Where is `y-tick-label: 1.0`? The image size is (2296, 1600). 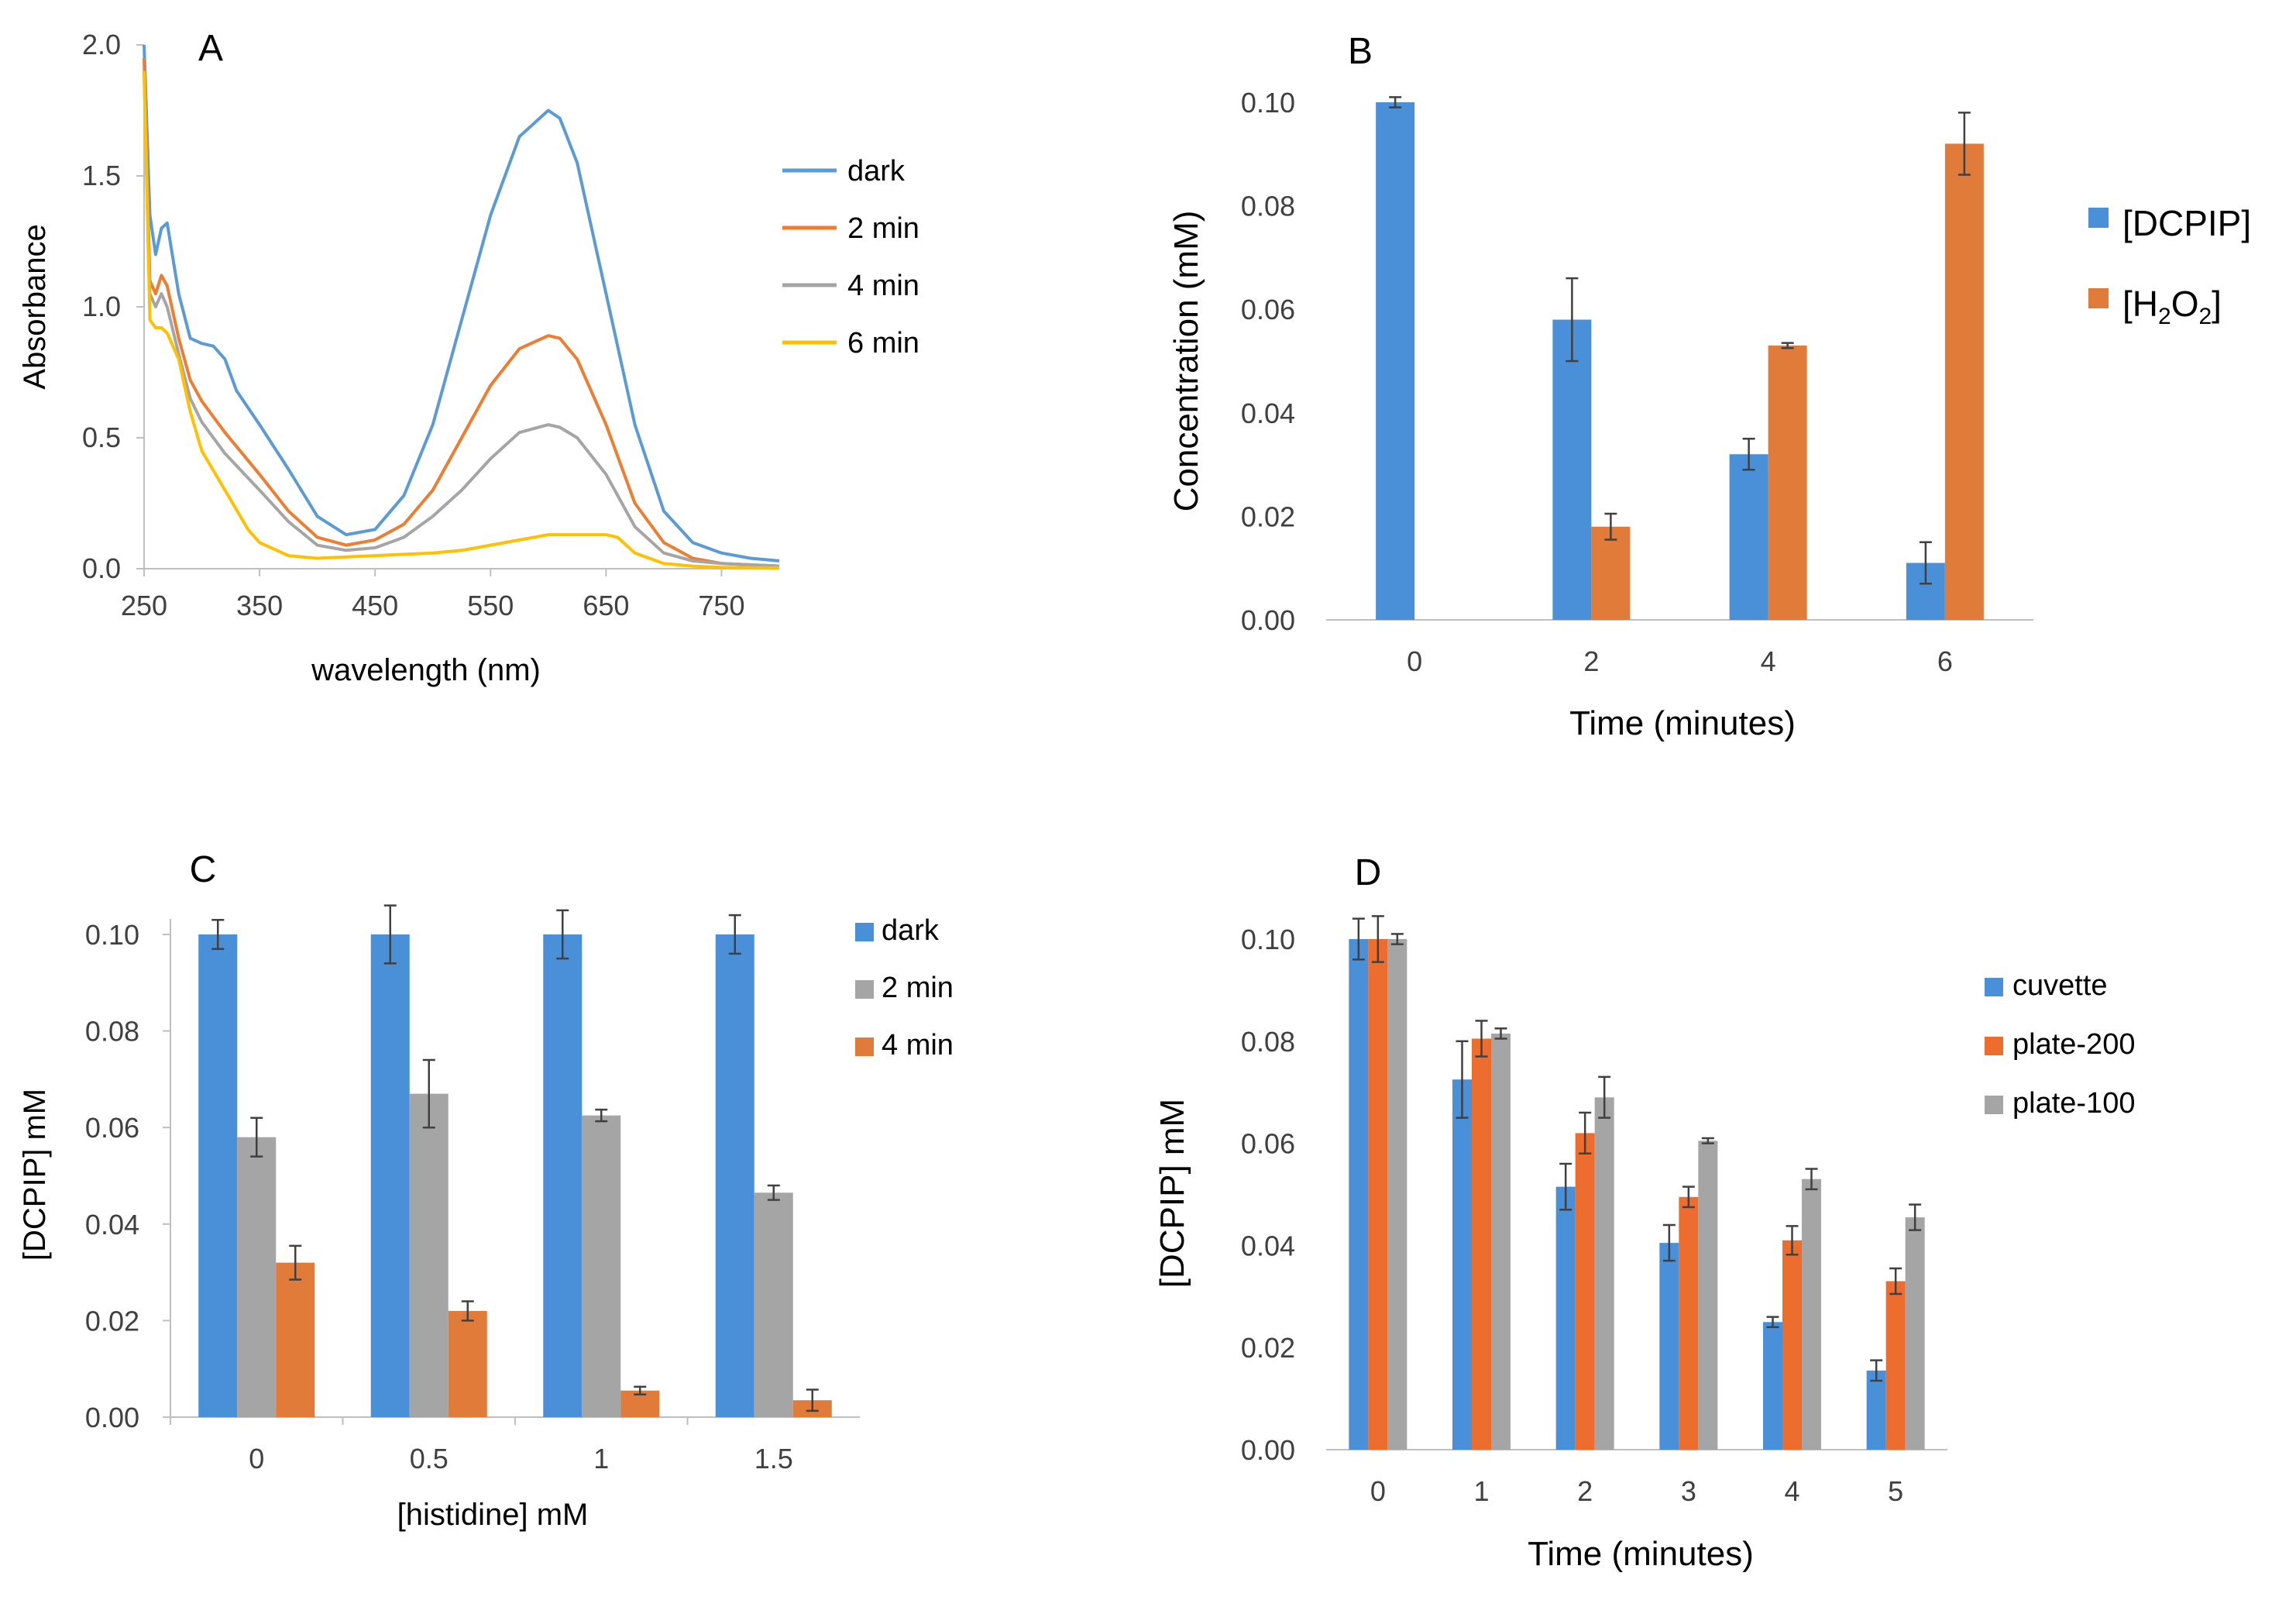
y-tick-label: 1.0 is located at coordinates (101, 306).